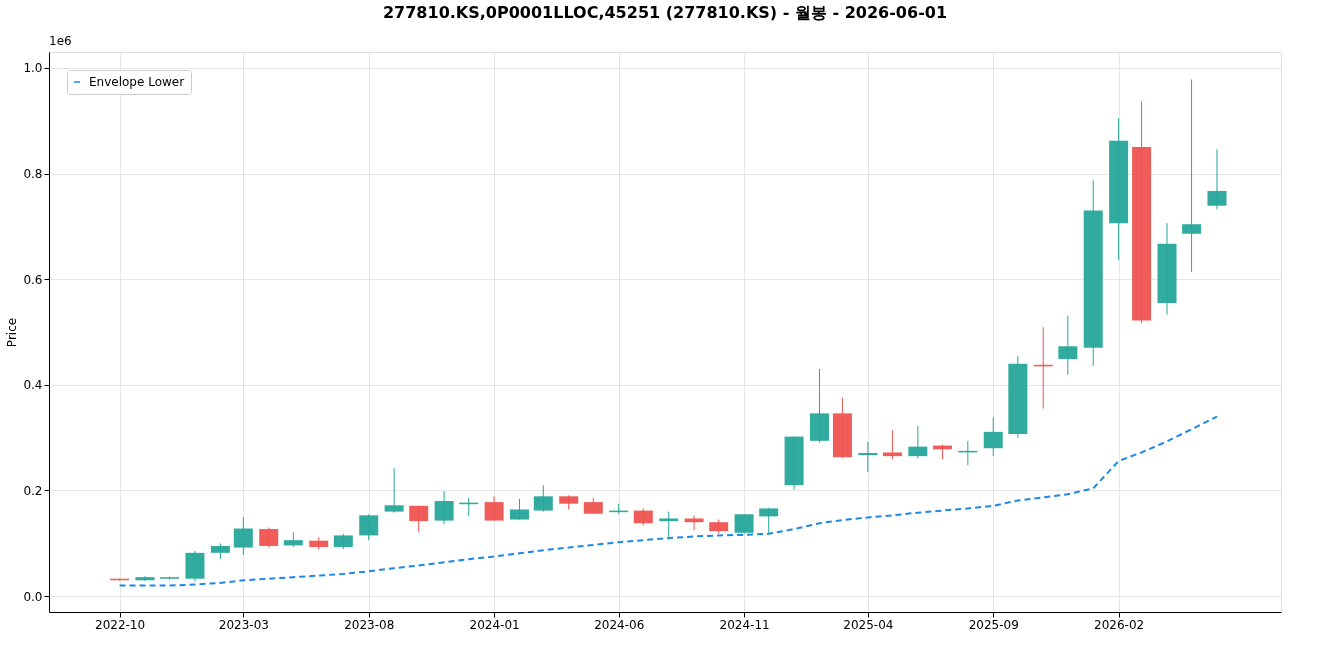  Describe the element at coordinates (33, 596) in the screenshot. I see `y-tick-label: 0.0` at that location.